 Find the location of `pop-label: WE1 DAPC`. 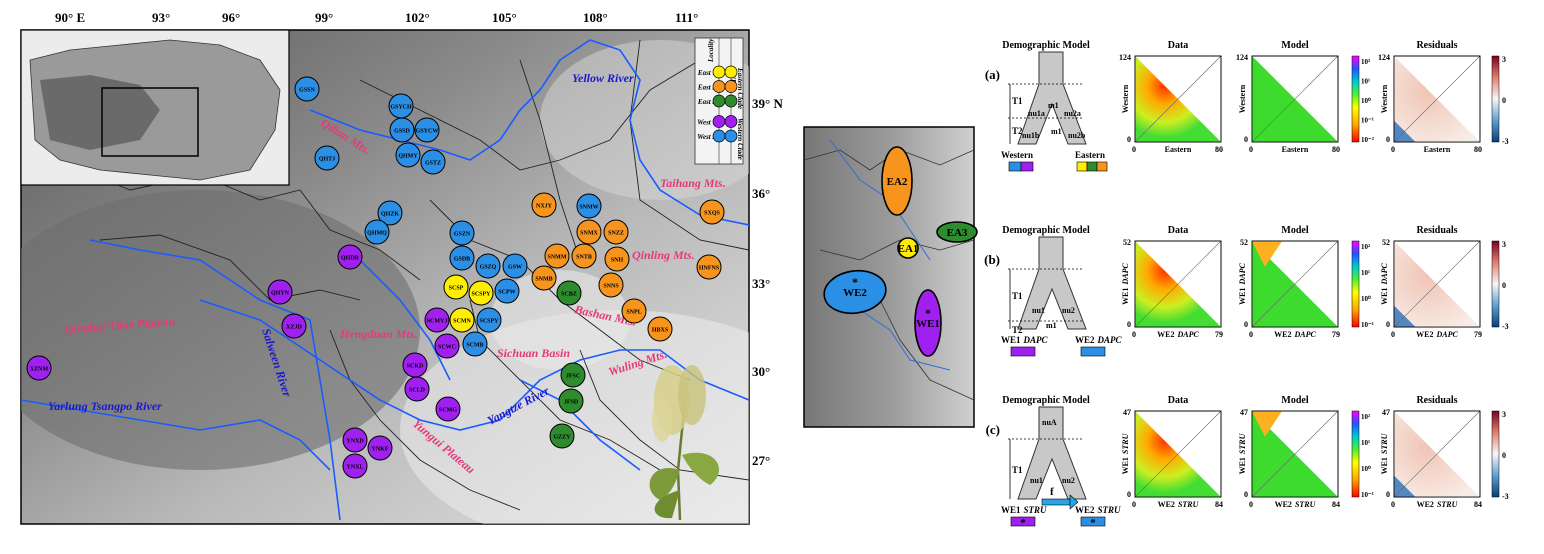

pop-label: WE1 DAPC is located at coordinates (1025, 340).